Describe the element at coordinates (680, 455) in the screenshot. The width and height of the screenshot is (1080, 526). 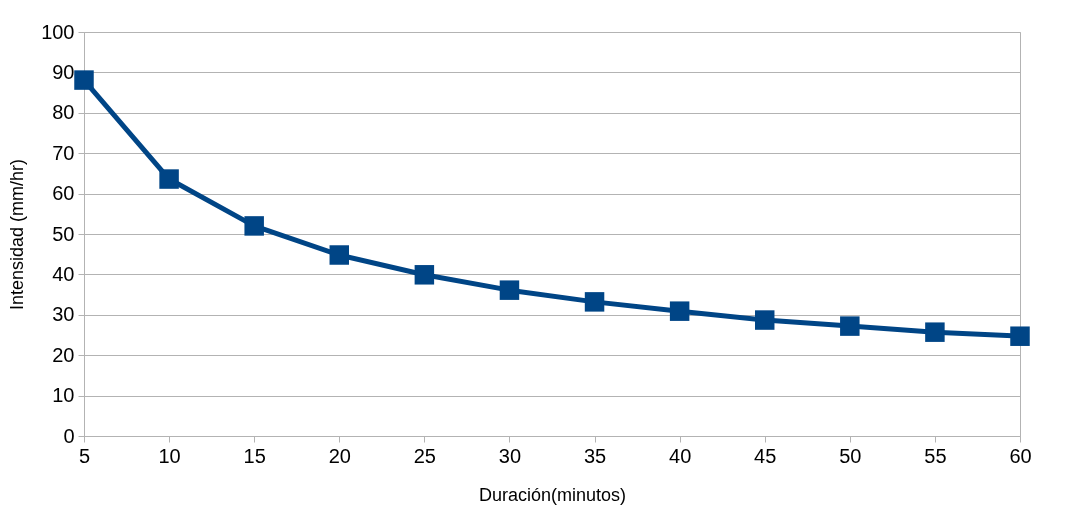
I see `x-tick-label: 40` at that location.